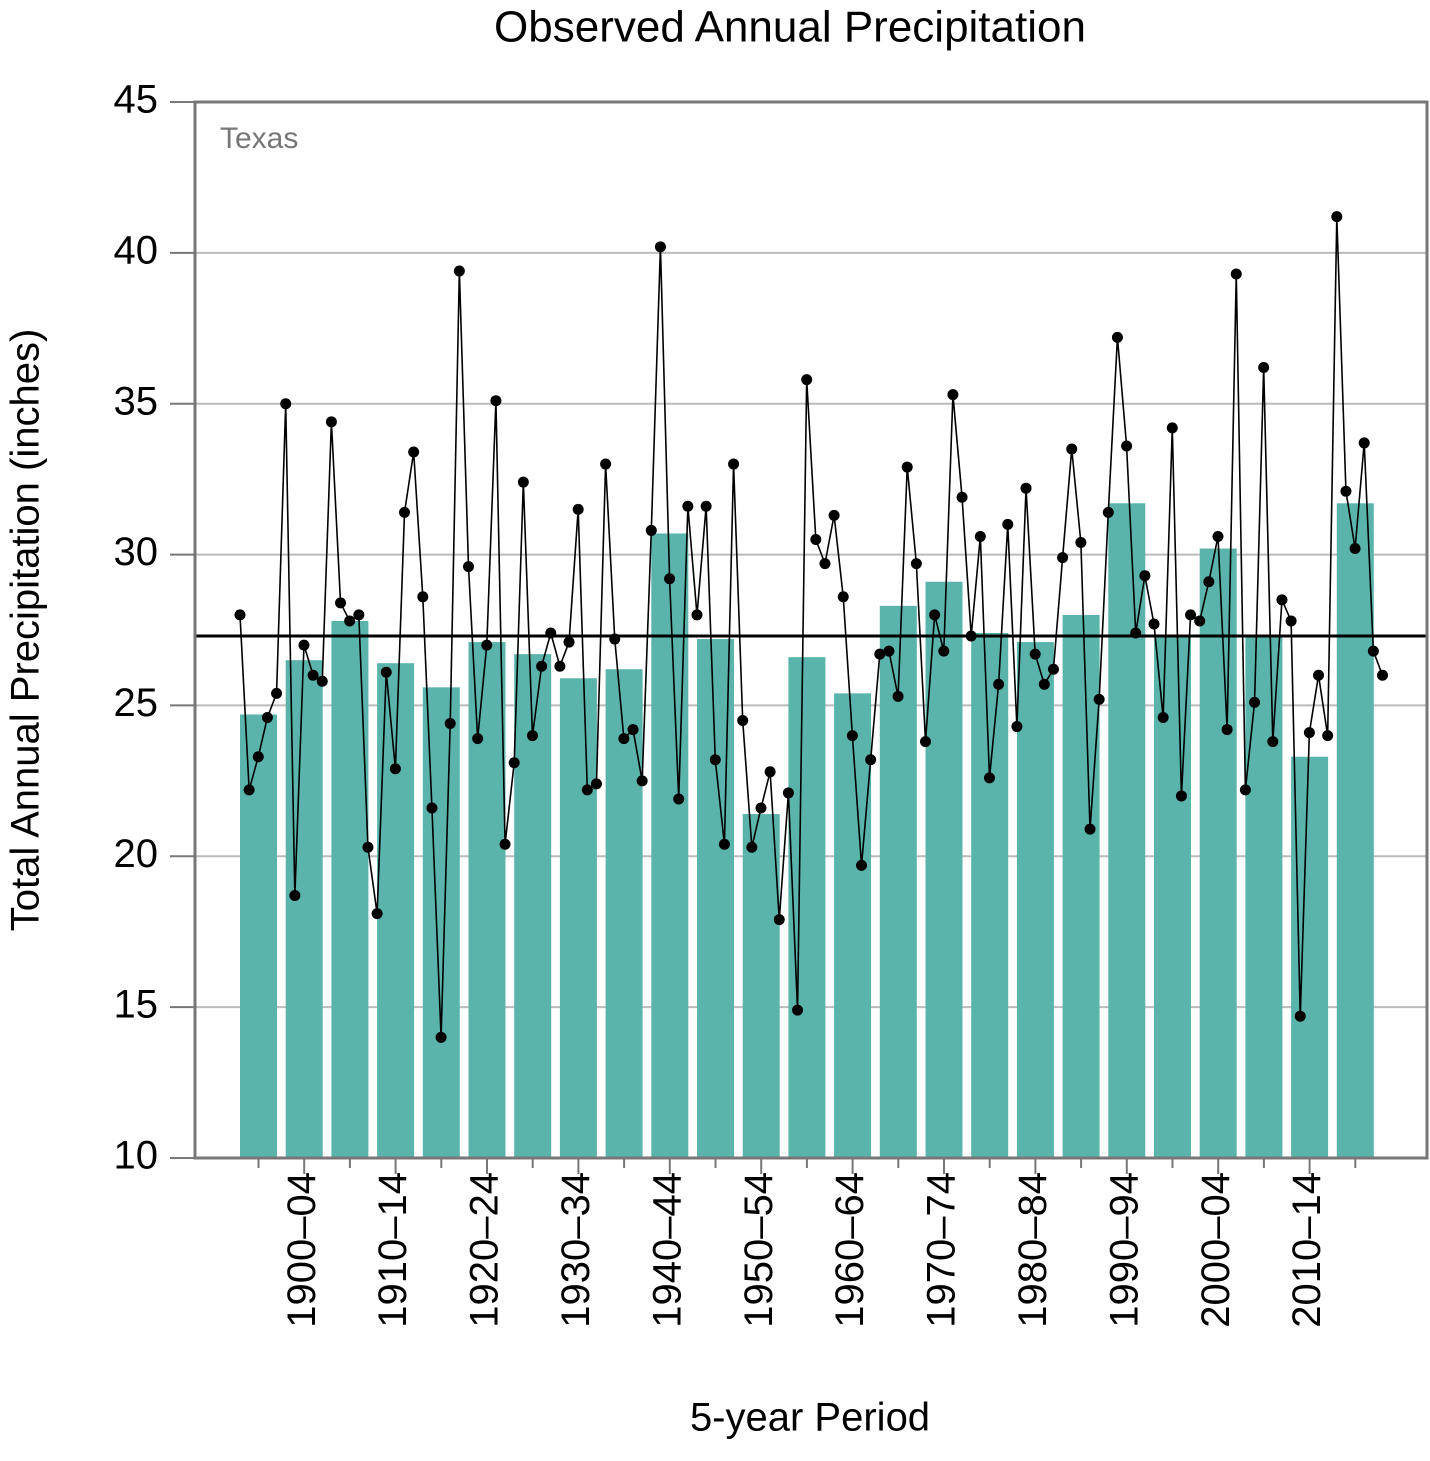 This screenshot has width=1430, height=1461. Describe the element at coordinates (136, 250) in the screenshot. I see `y-tick-label: 40` at that location.